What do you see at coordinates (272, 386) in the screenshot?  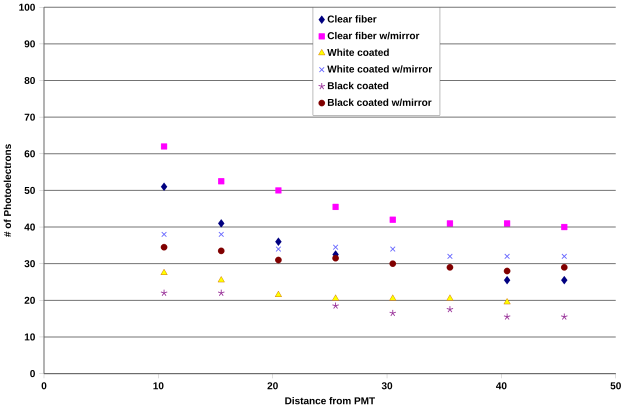 I see `x-tick-label: 20` at bounding box center [272, 386].